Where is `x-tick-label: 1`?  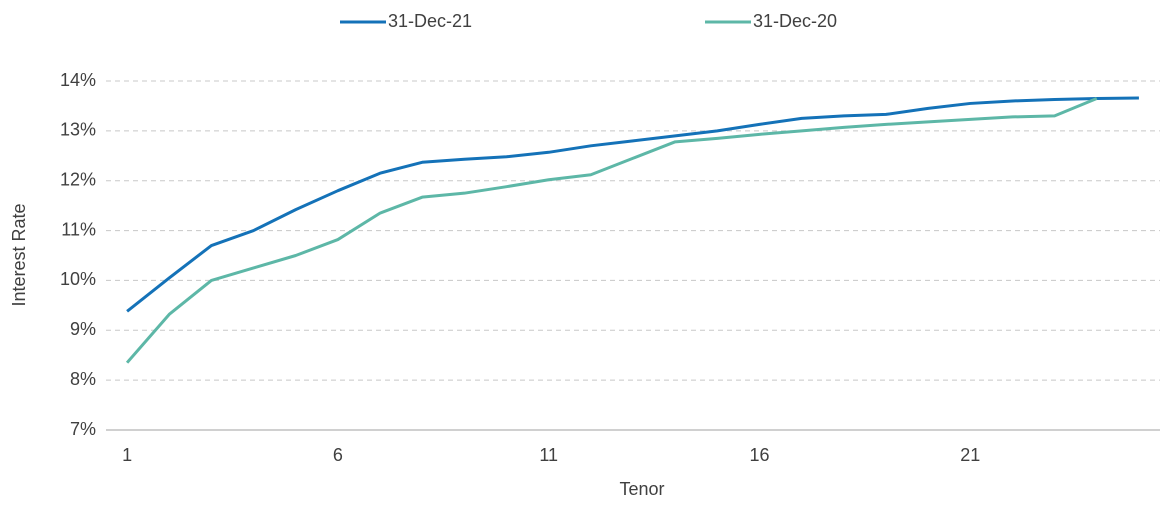 x-tick-label: 1 is located at coordinates (127, 455).